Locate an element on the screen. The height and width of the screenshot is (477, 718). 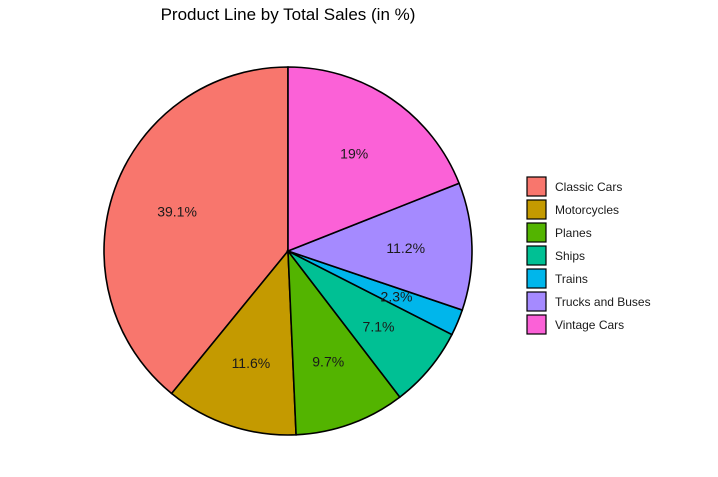
slice-label-ships: 7.1% is located at coordinates (379, 326).